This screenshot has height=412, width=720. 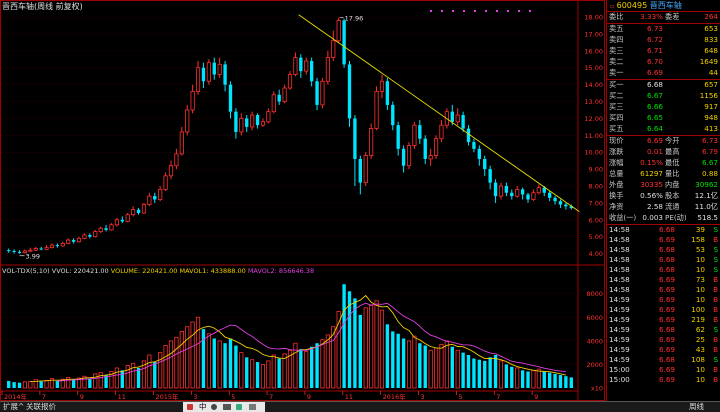 I want to click on ask-row: 卖五 6.73 653, so click(x=663, y=29).